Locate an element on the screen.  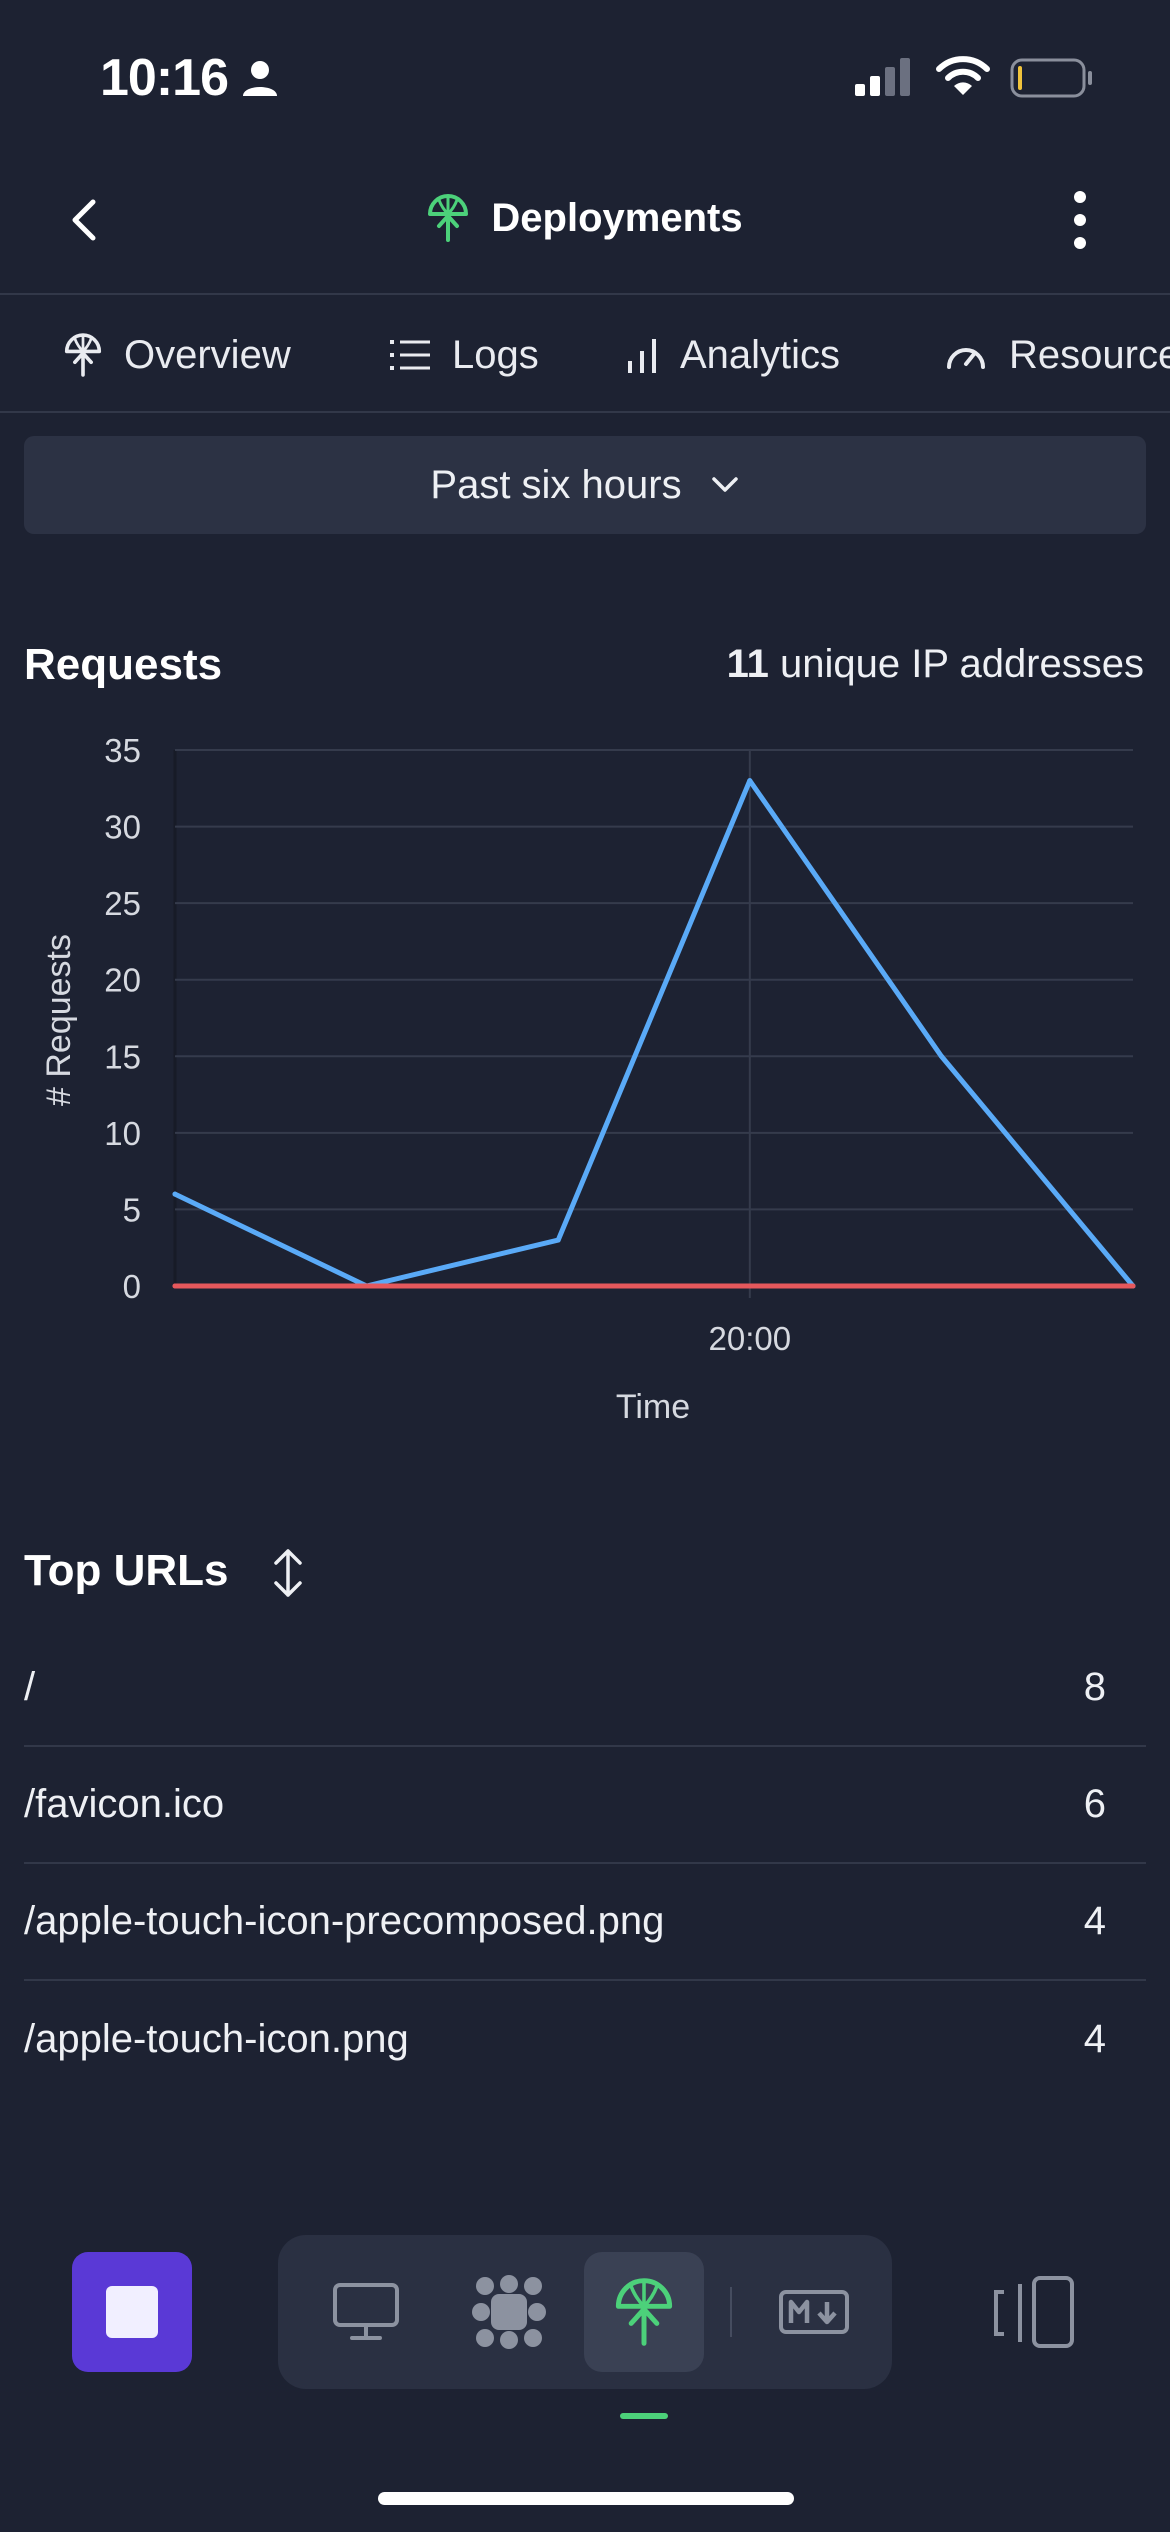
url-path: / is located at coordinates (30, 1687).